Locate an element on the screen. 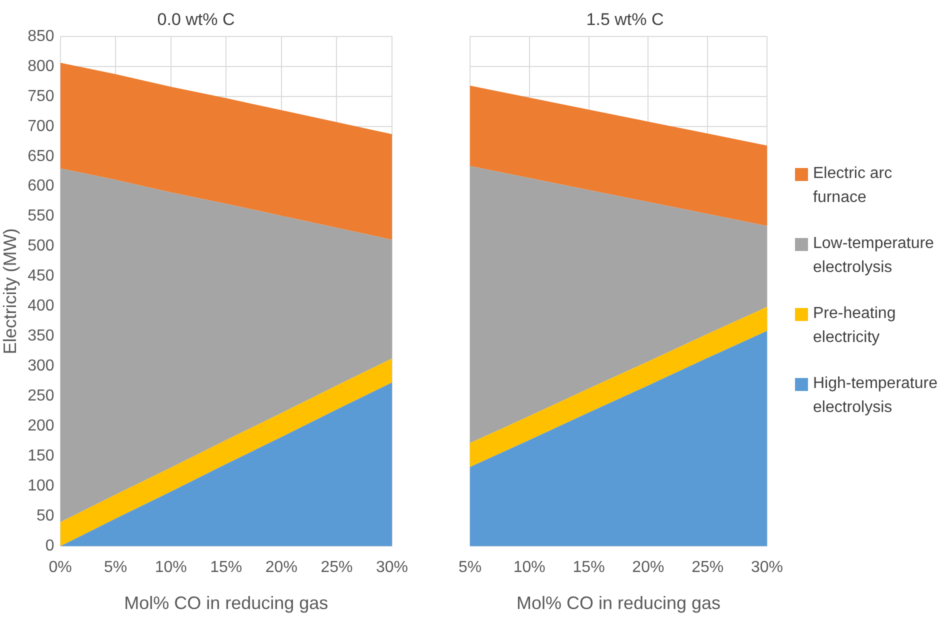 The height and width of the screenshot is (619, 950). y-tick-label: 800 is located at coordinates (41, 66).